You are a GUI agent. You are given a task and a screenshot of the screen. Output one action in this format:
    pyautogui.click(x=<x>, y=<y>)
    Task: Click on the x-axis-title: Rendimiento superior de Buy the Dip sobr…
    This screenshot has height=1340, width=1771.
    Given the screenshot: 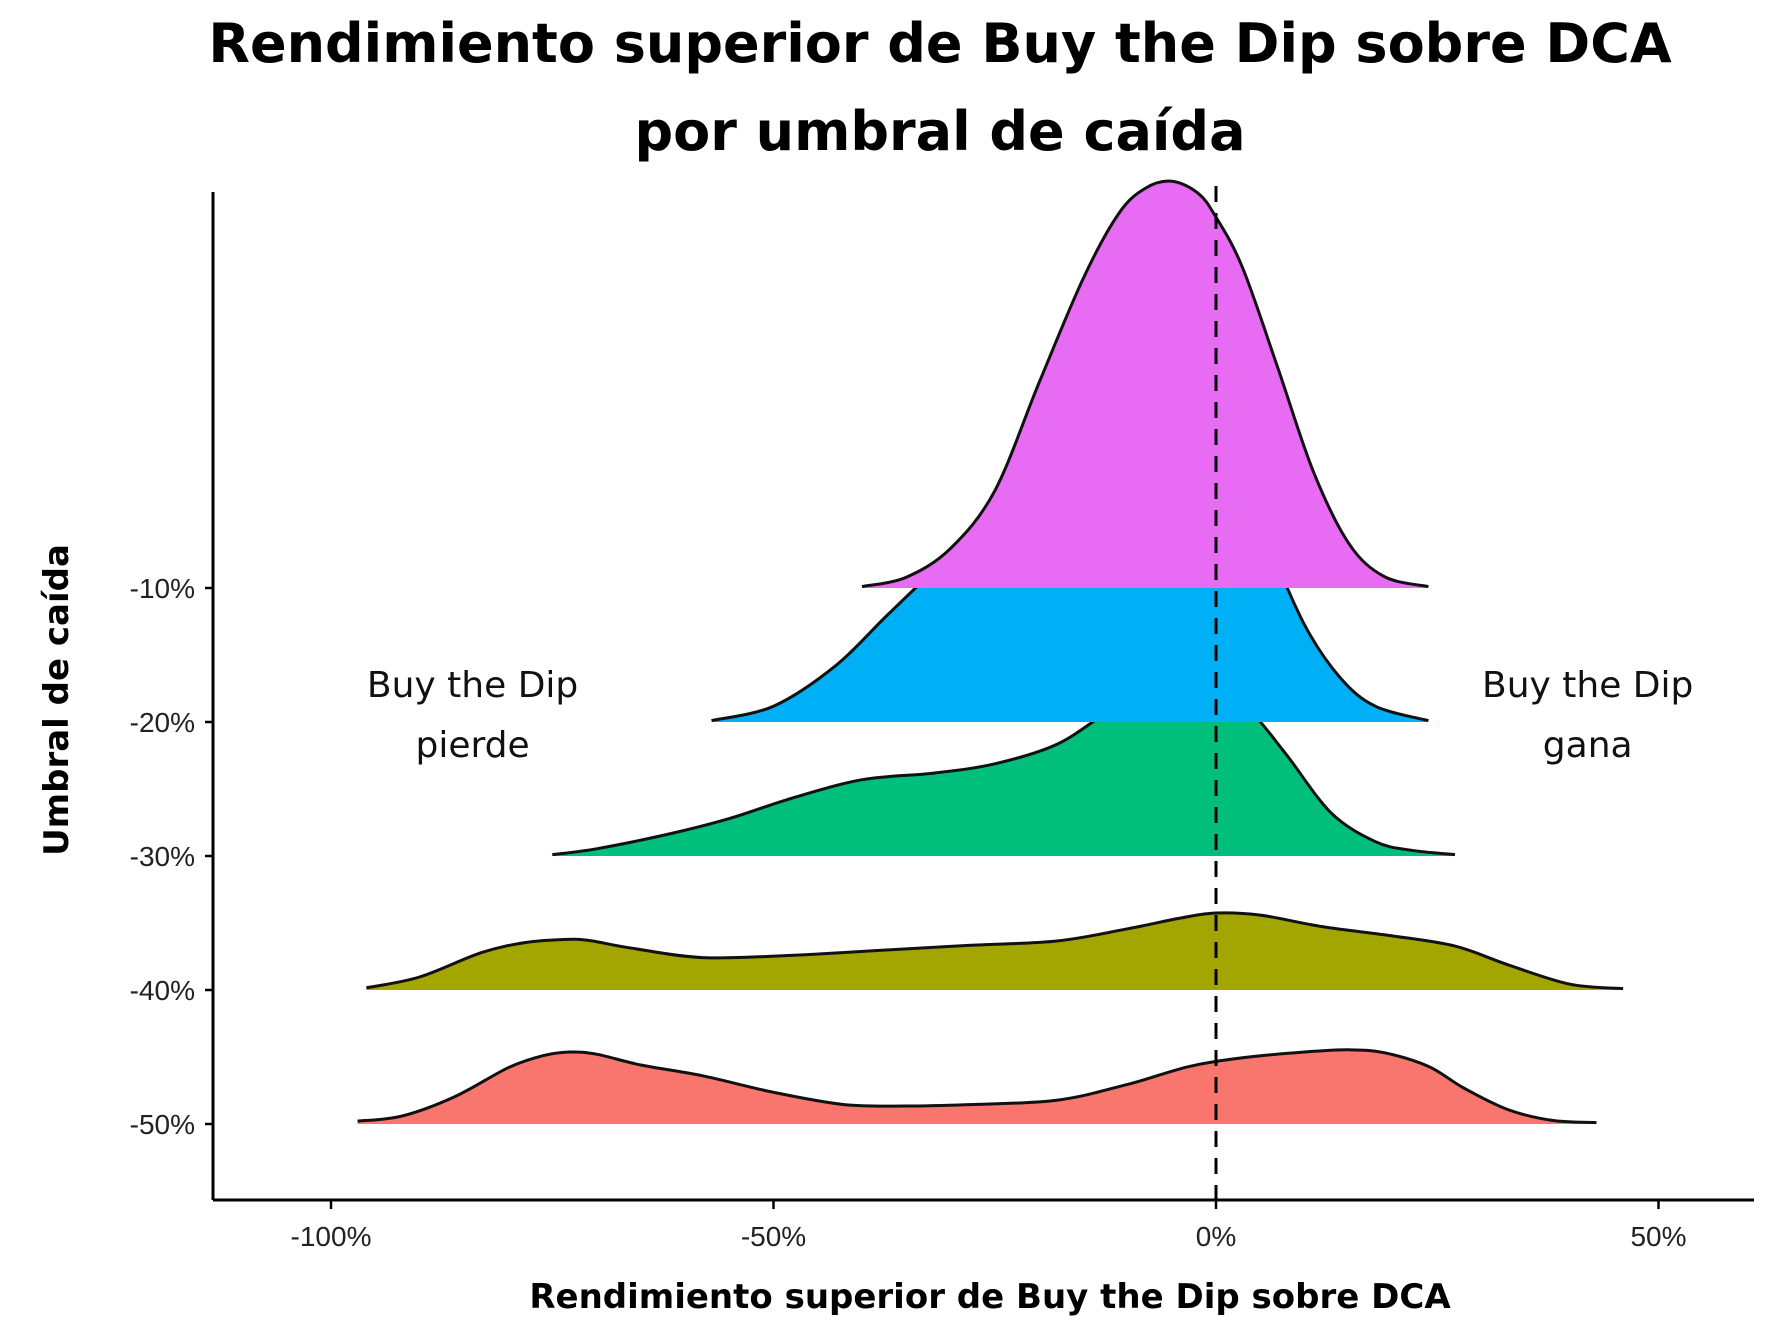 What is the action you would take?
    pyautogui.click(x=990, y=1297)
    